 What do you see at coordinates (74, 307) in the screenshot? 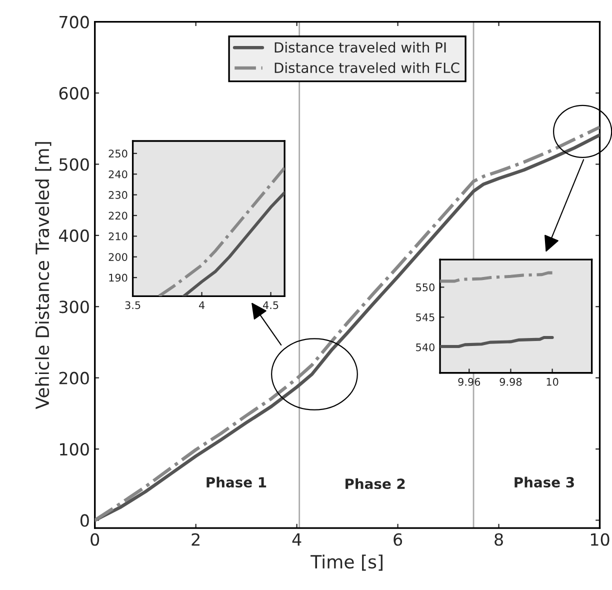
I see `y-tick-label: 300` at bounding box center [74, 307].